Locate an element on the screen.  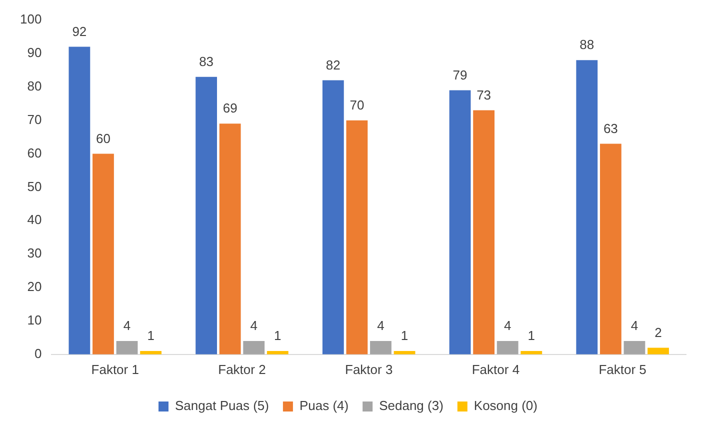
y-tick-label: 0 is located at coordinates (38, 353).